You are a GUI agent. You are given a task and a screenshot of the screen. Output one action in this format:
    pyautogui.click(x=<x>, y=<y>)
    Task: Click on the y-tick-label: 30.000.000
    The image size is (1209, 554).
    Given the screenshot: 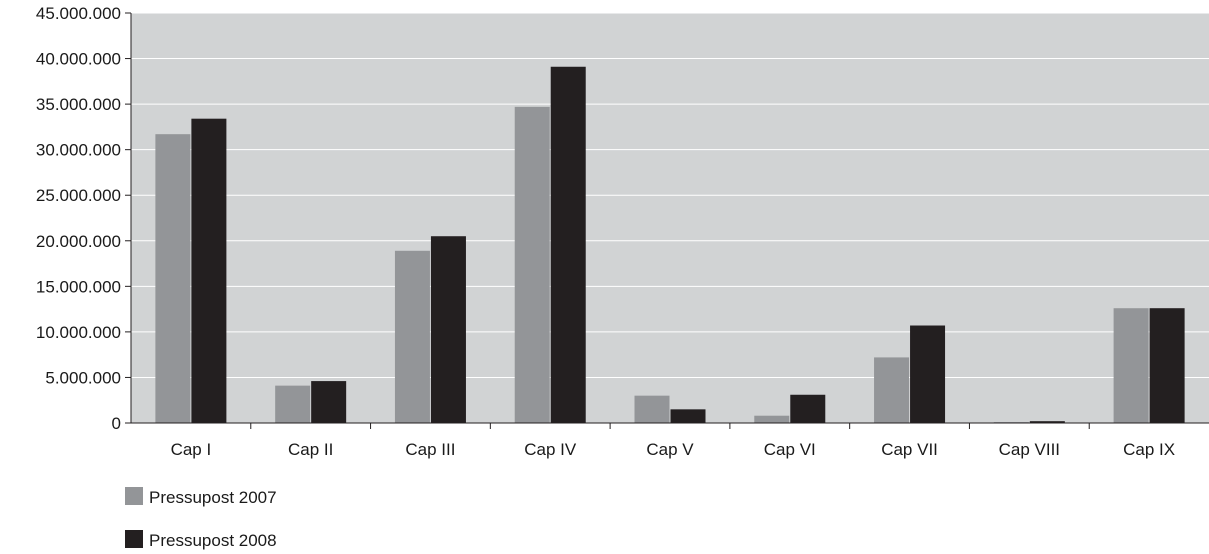 What is the action you would take?
    pyautogui.click(x=78, y=150)
    